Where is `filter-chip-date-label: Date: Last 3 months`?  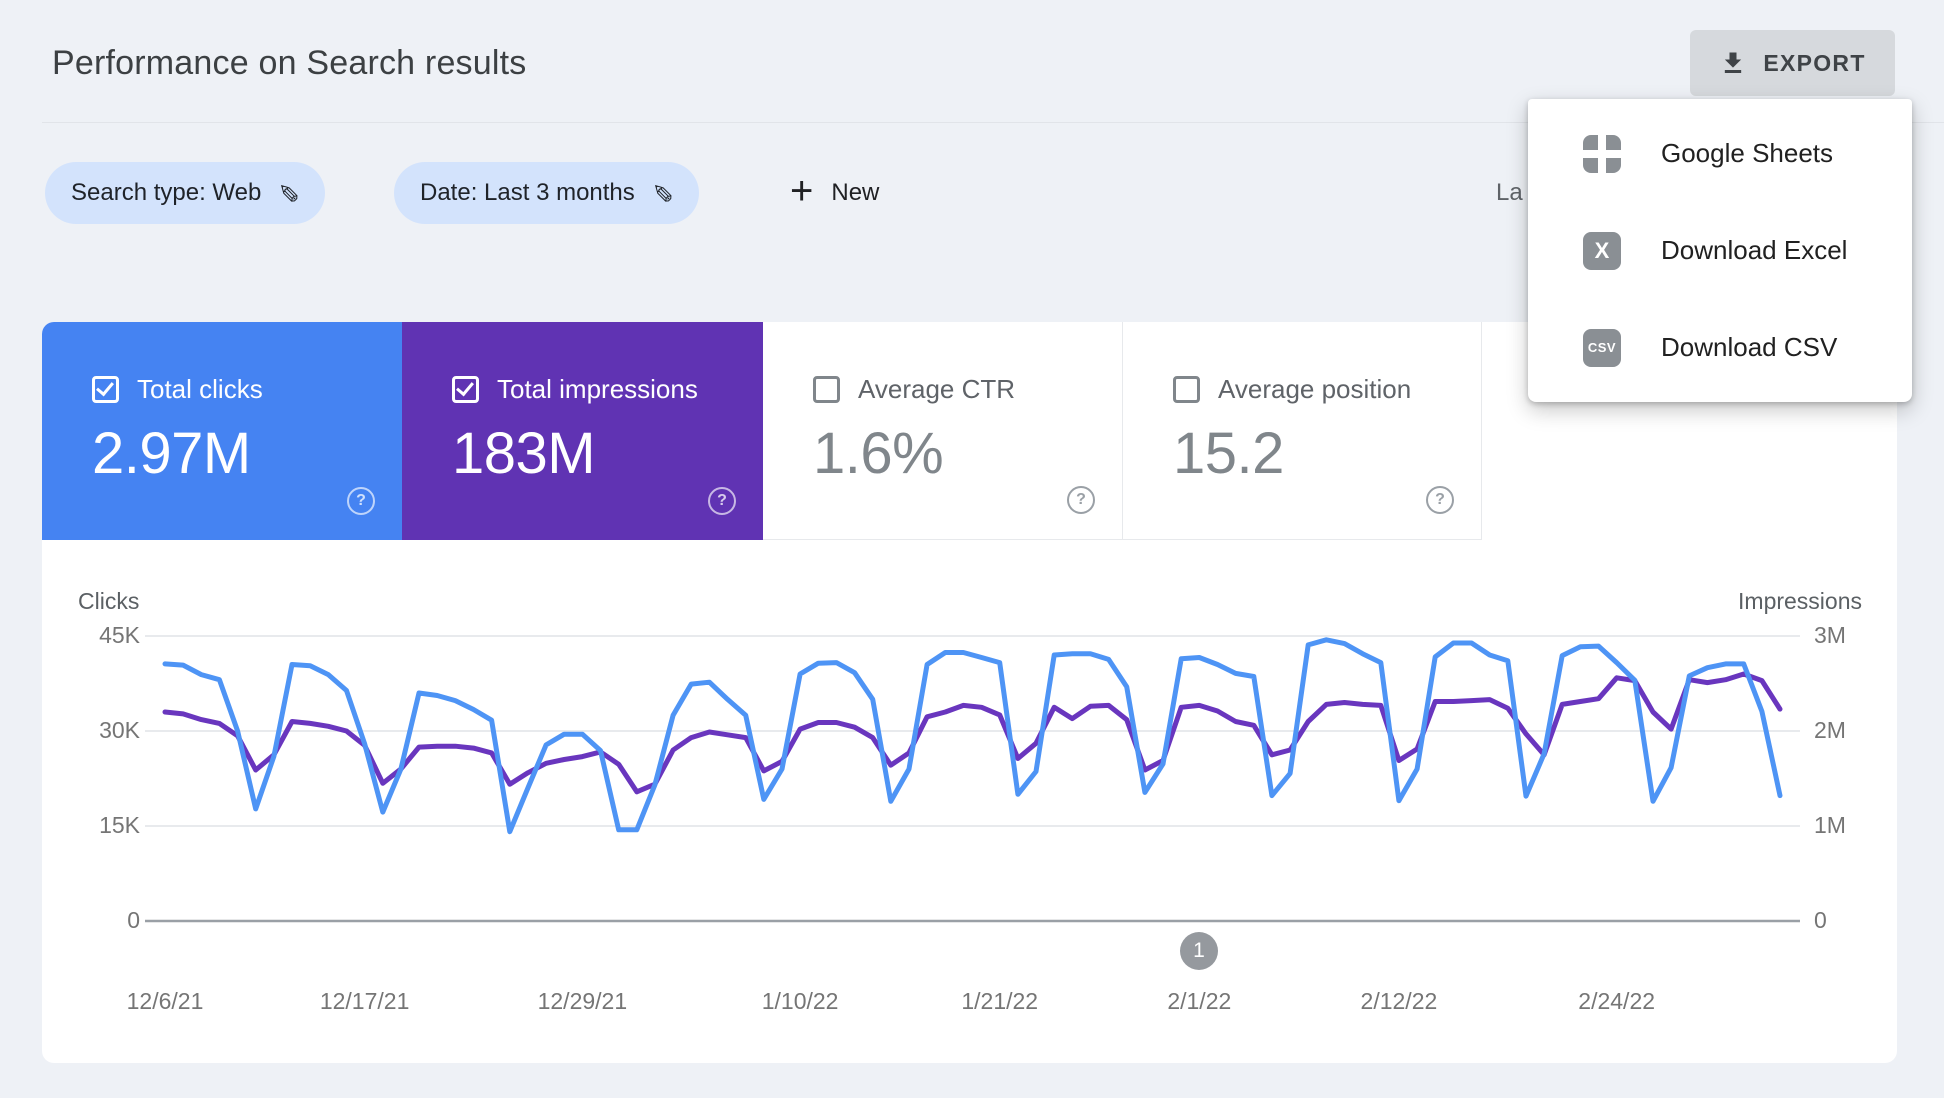 filter-chip-date-label: Date: Last 3 months is located at coordinates (527, 192).